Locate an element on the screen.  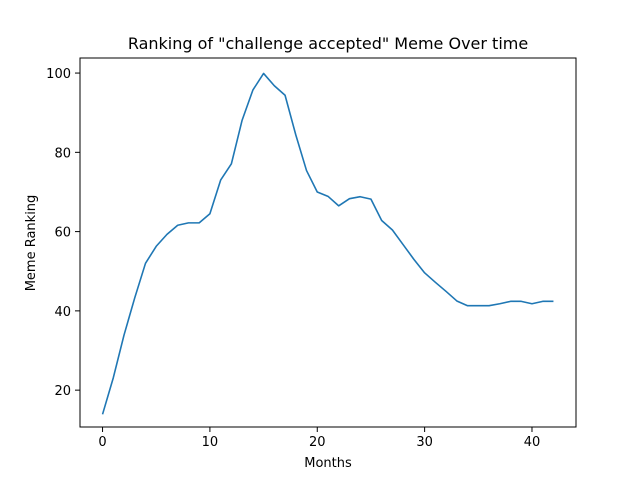
y-tick-label: 100 is located at coordinates (58, 74).